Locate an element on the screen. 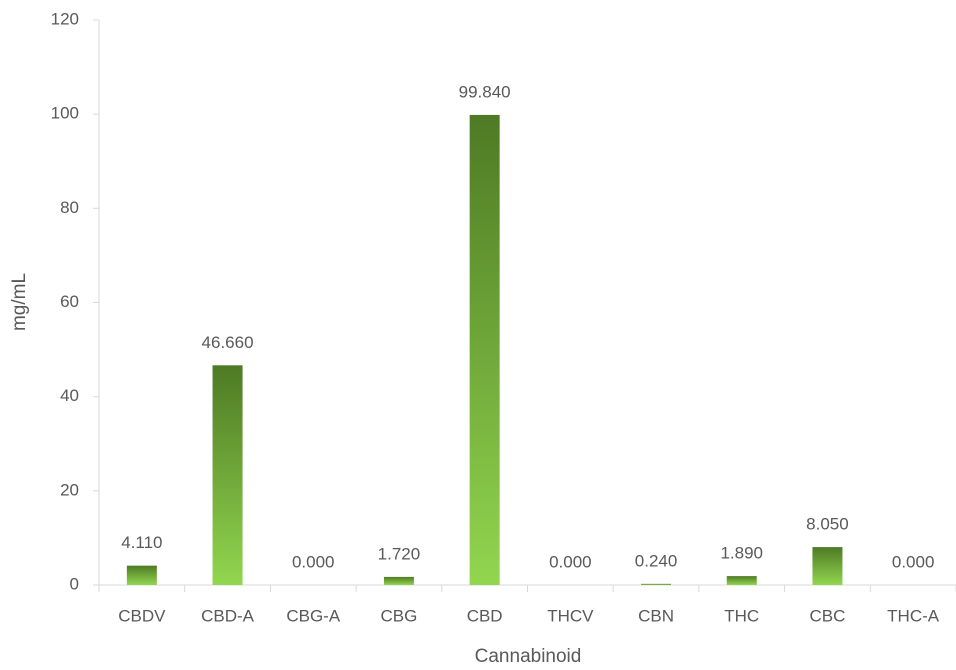 Image resolution: width=956 pixels, height=670 pixels. x-tick-label: THC-A is located at coordinates (913, 615).